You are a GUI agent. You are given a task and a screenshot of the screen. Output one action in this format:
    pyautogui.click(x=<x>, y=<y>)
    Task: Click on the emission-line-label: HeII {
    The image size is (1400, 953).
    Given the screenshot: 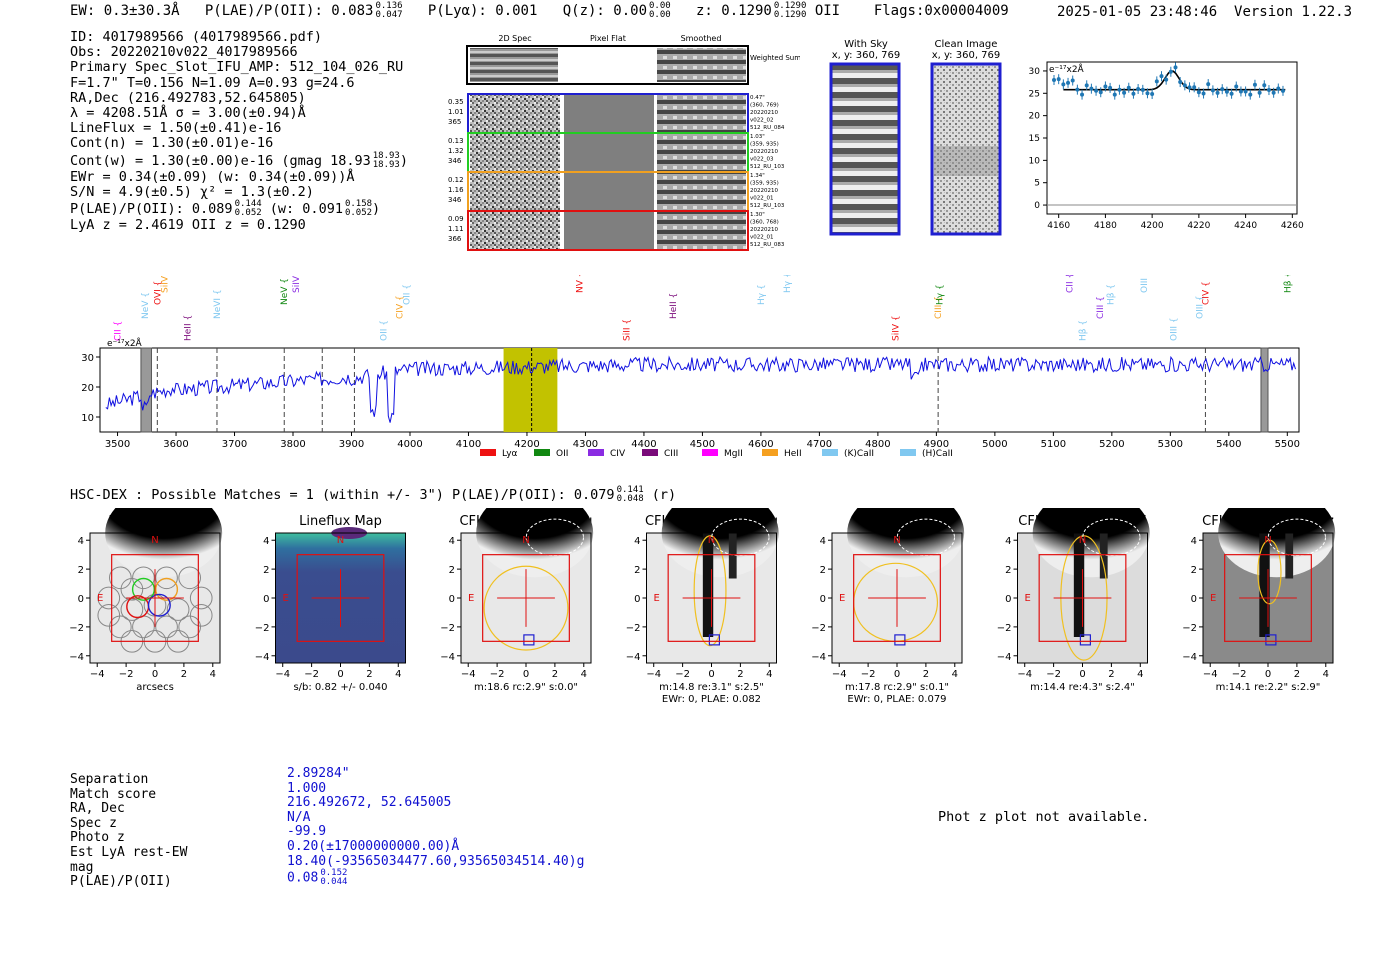 What is the action you would take?
    pyautogui.click(x=189, y=328)
    